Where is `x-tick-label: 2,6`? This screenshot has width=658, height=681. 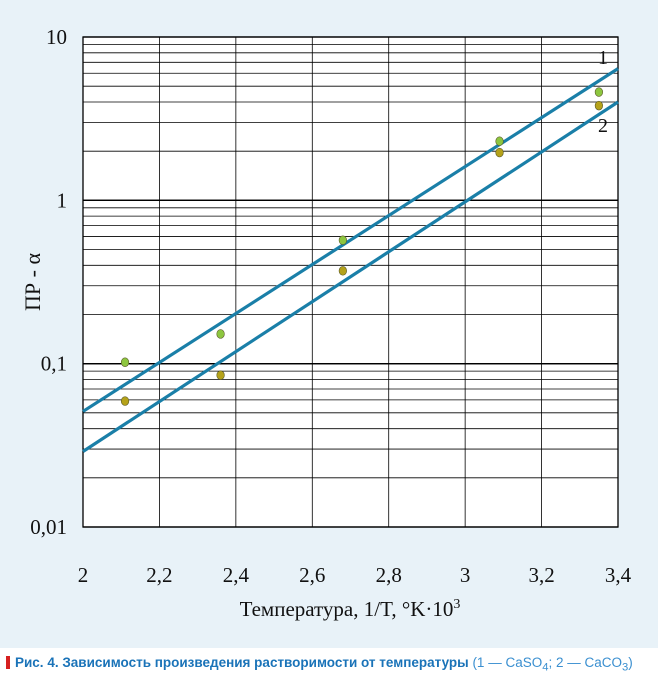 x-tick-label: 2,6 is located at coordinates (312, 575).